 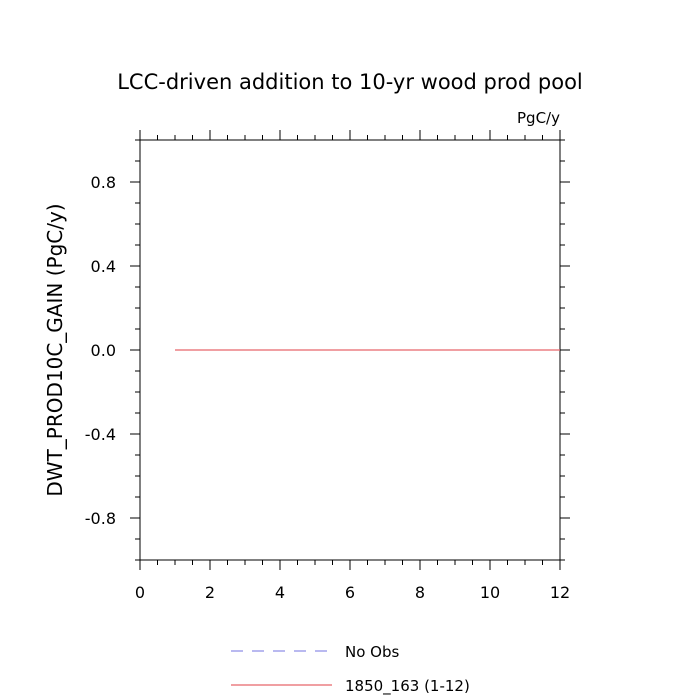 I want to click on y-axis-label: DWT_PROD10C_GAIN (PgC/y), so click(x=55, y=349).